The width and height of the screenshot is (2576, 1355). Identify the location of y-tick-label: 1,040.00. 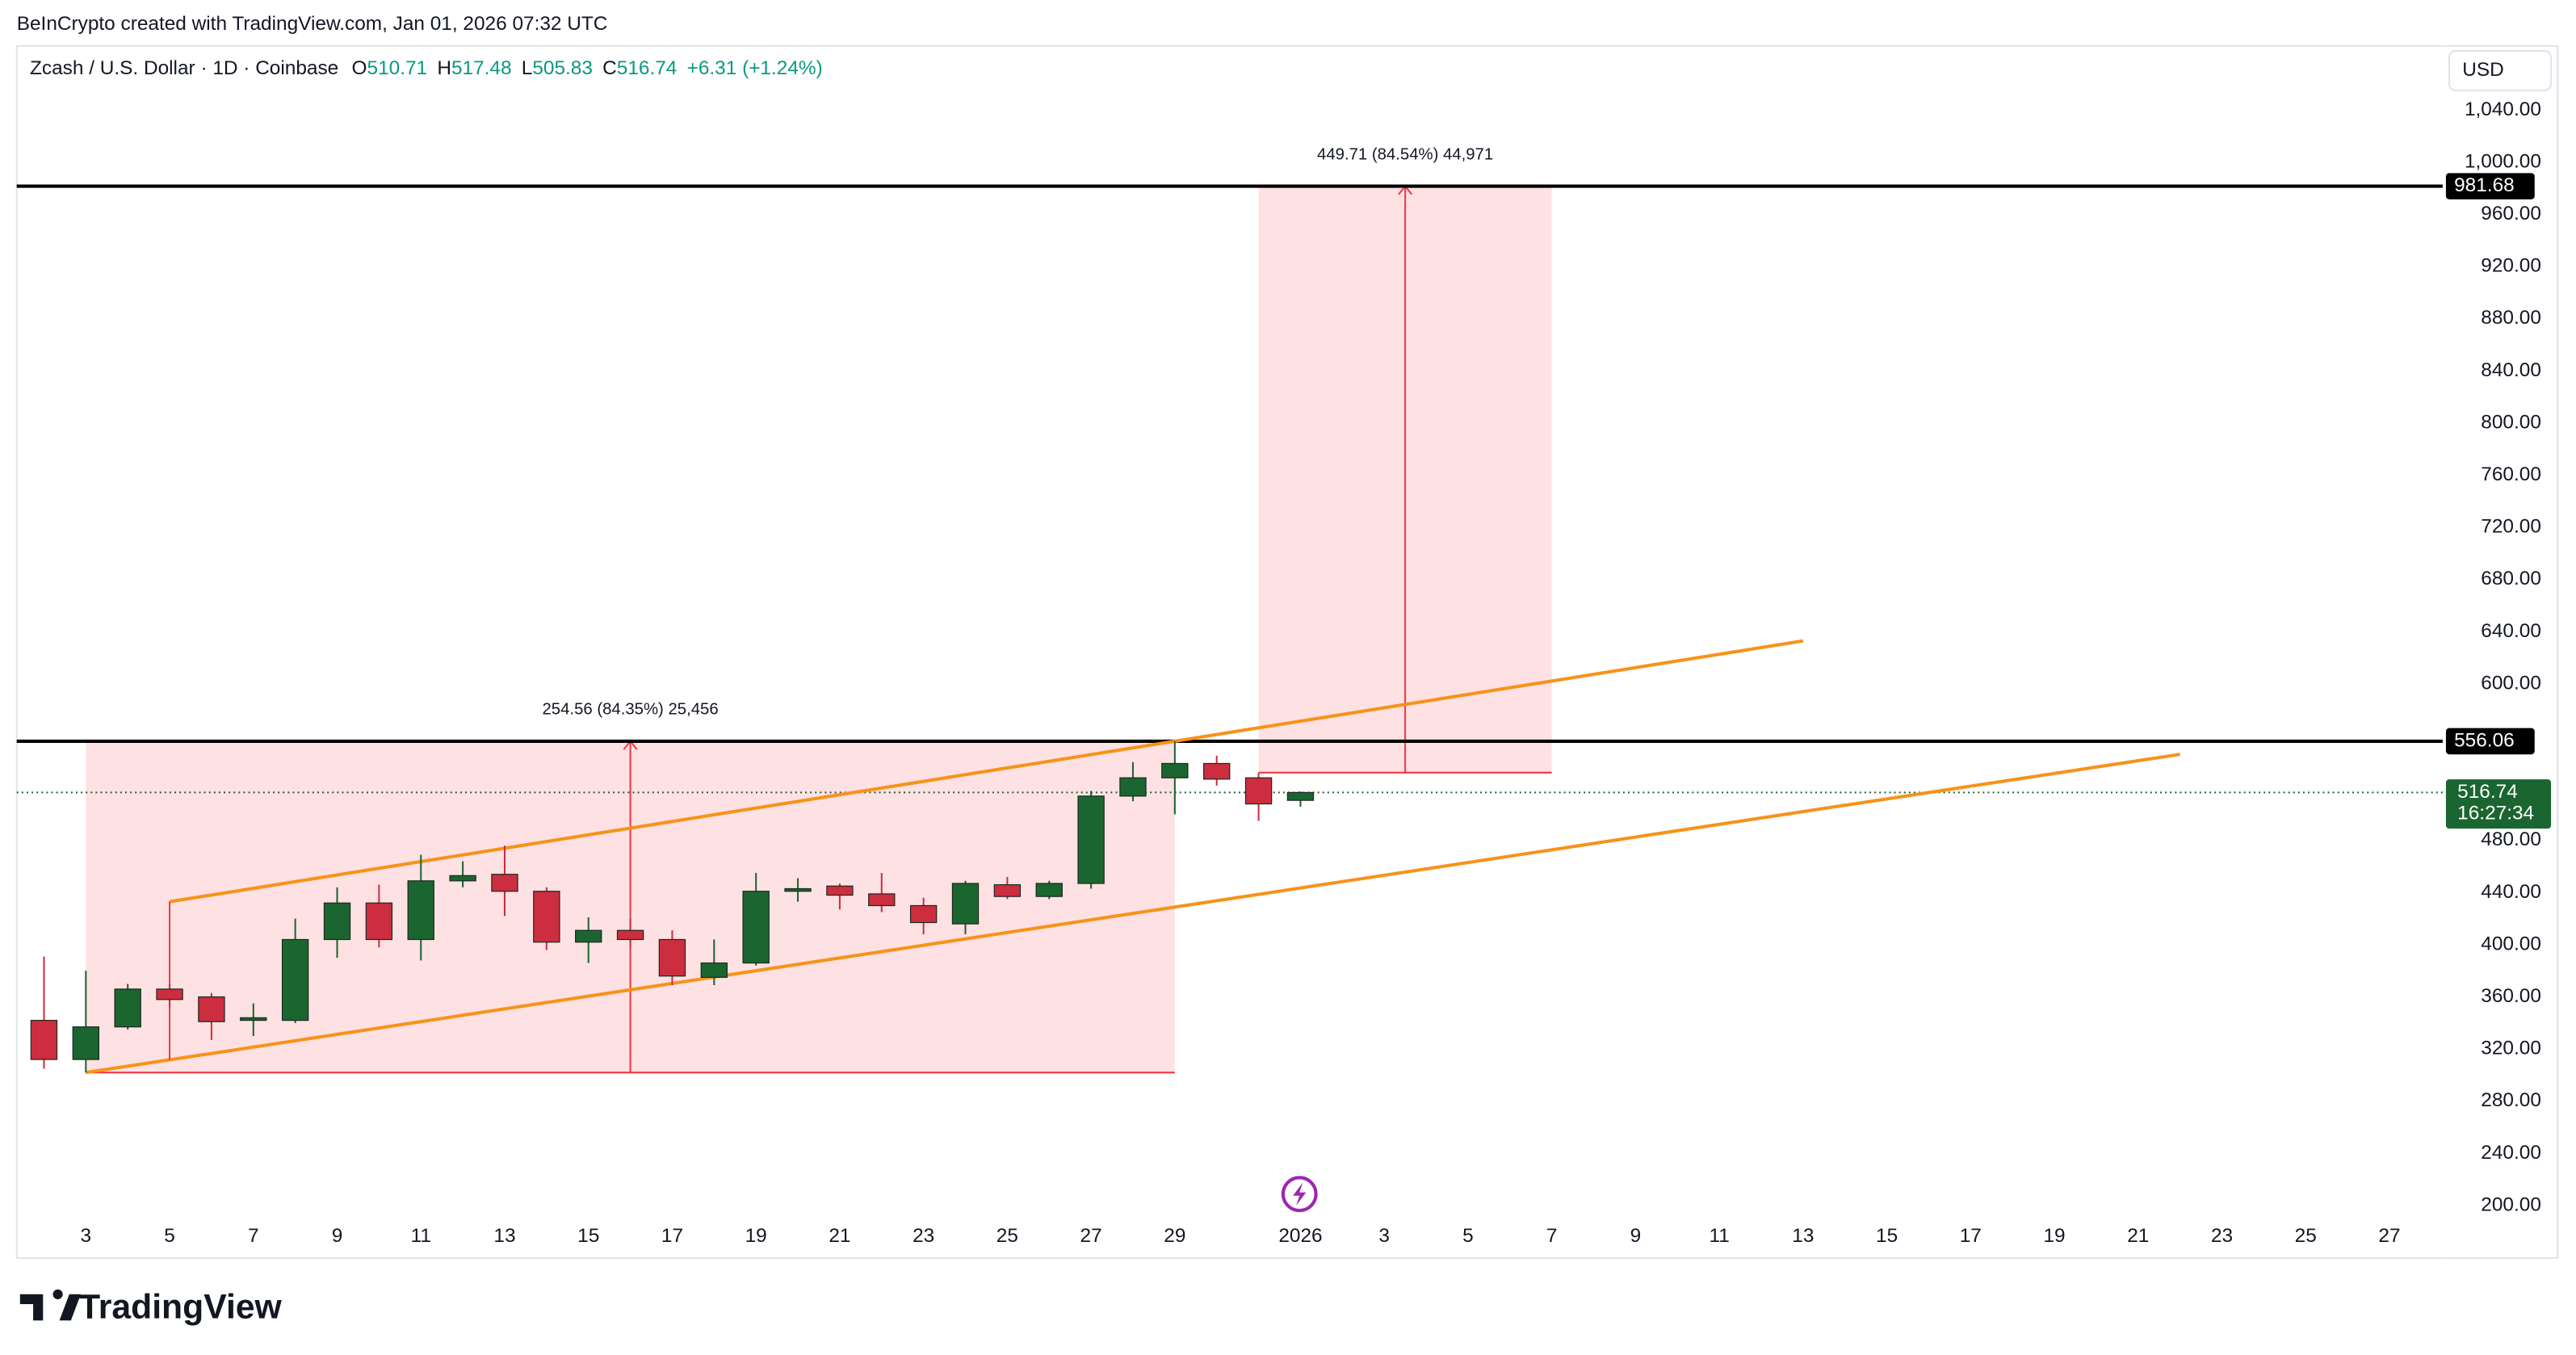
(2503, 109).